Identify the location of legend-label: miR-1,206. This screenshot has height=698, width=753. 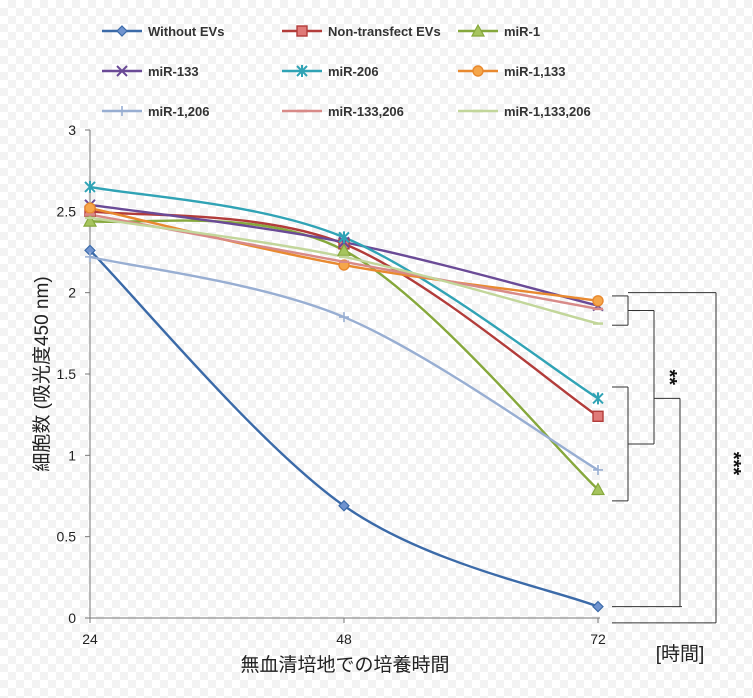
(178, 111).